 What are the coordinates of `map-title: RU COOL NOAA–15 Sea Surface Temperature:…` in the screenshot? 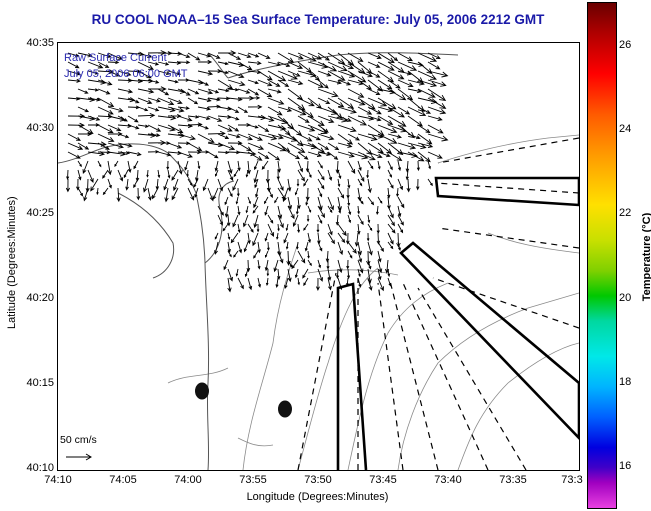 It's located at (318, 19).